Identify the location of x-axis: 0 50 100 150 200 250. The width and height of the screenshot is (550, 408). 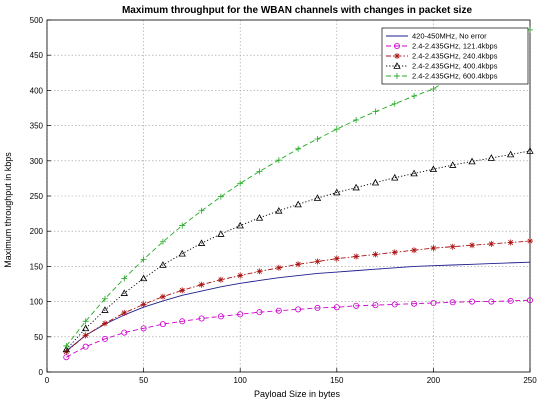
(291, 376).